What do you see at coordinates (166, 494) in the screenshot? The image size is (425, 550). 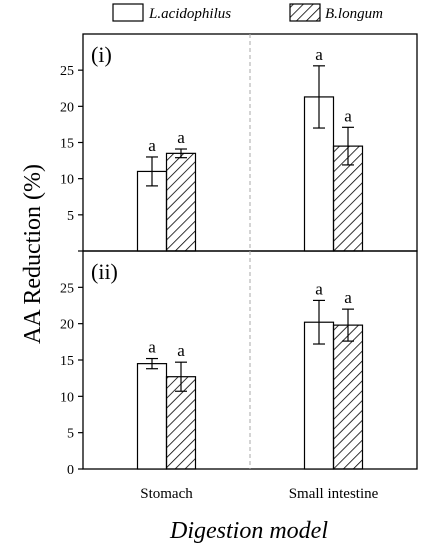 I see `x-tick-label: Stomach` at bounding box center [166, 494].